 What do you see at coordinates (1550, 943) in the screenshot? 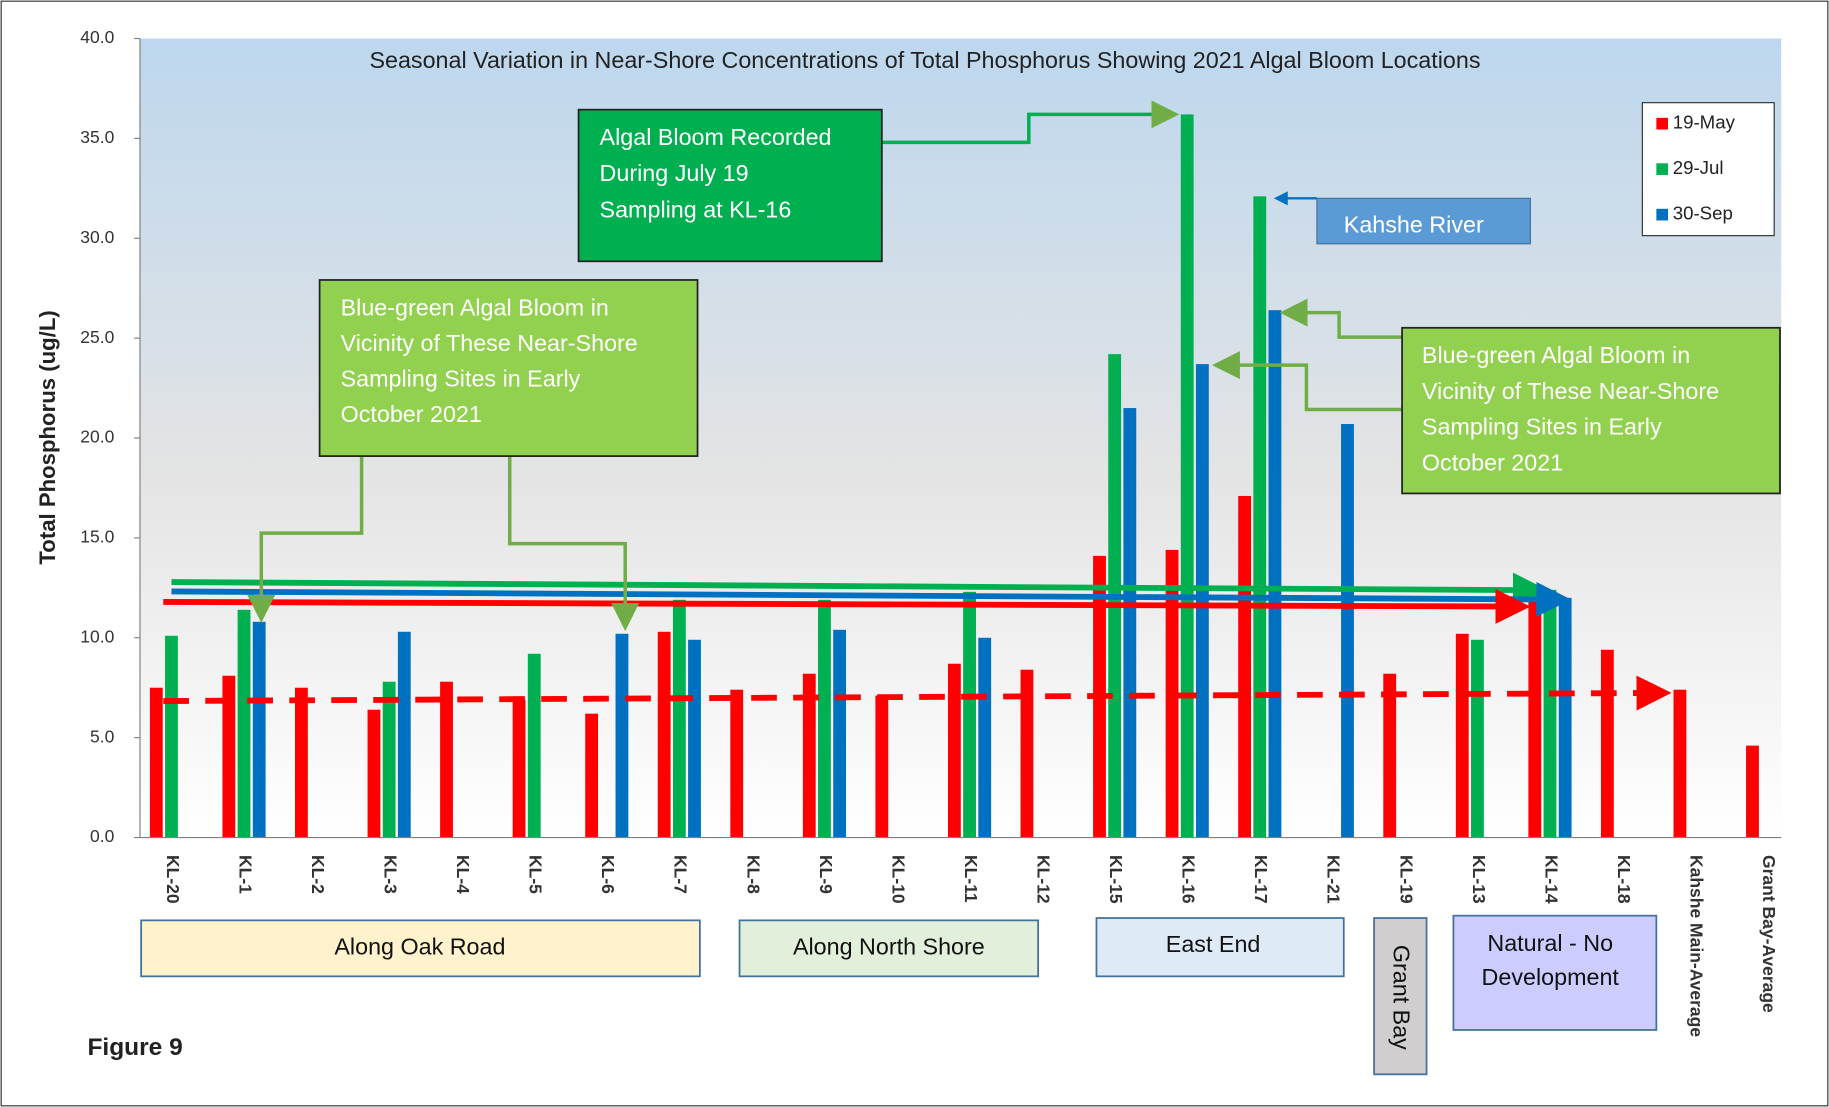
I see `group-label: Natural - No` at bounding box center [1550, 943].